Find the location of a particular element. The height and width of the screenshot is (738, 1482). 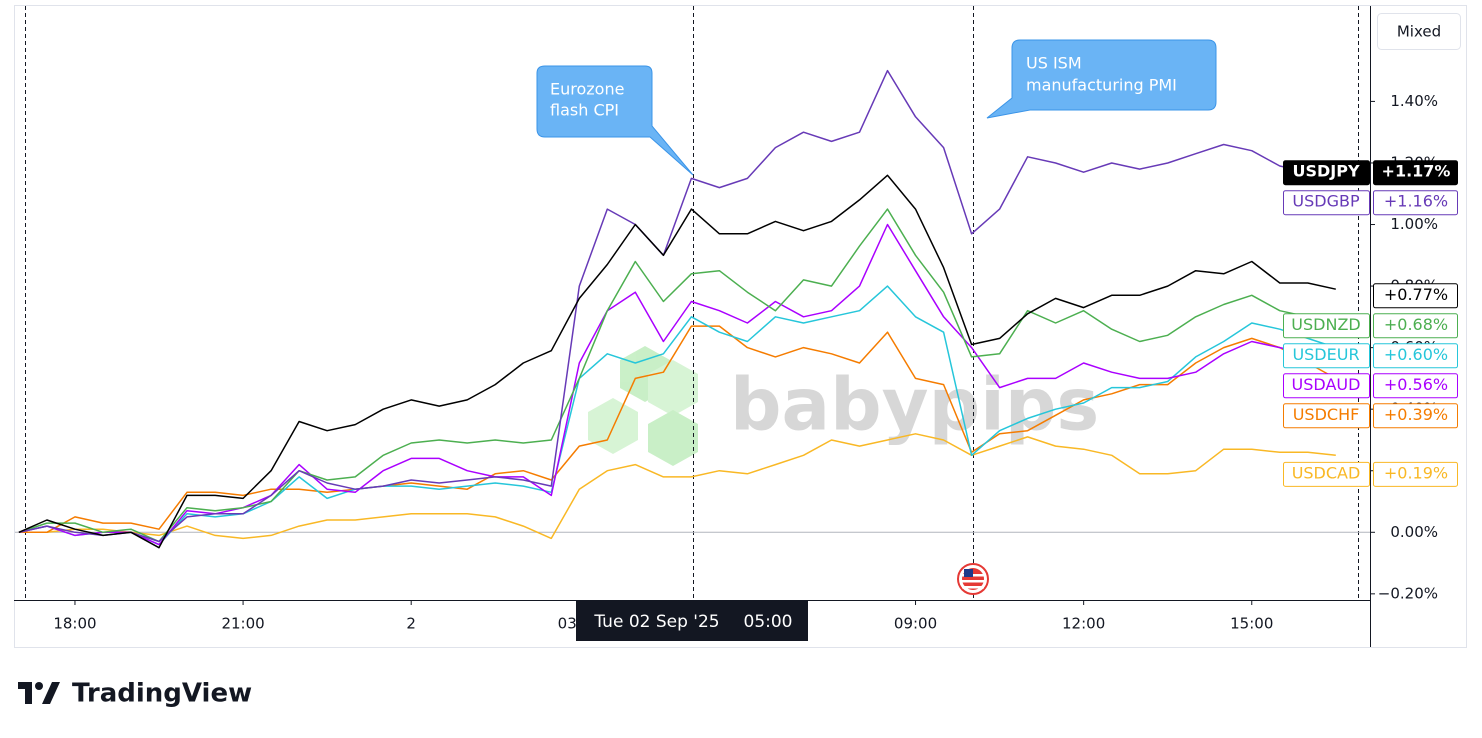

x-tick-label: 15:00 is located at coordinates (1251, 624).